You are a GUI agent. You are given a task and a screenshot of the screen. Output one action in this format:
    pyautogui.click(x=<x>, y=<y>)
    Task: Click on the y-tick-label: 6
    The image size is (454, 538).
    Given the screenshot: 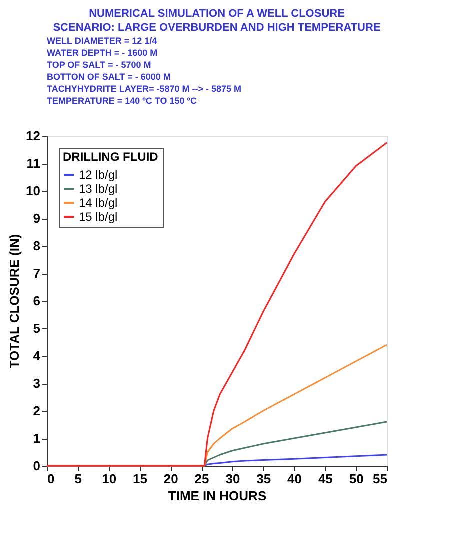 What is the action you would take?
    pyautogui.click(x=36, y=301)
    